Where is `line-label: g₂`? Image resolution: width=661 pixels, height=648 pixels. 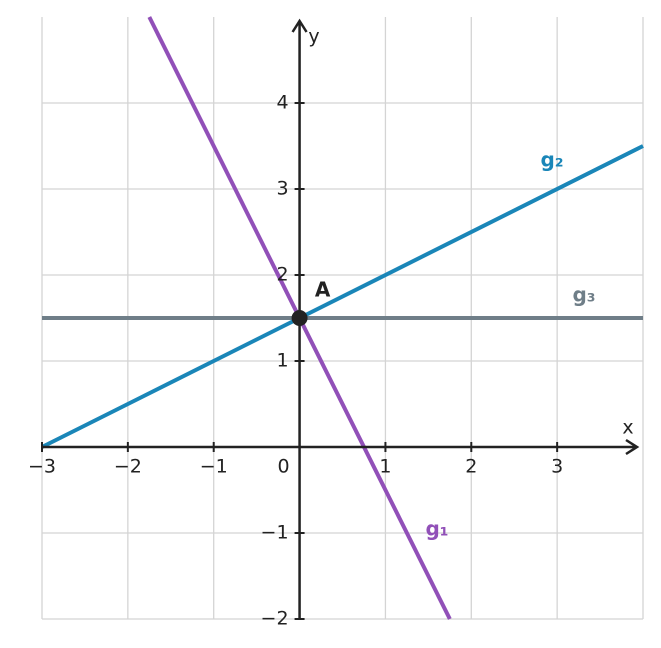 line-label: g₂ is located at coordinates (551, 160).